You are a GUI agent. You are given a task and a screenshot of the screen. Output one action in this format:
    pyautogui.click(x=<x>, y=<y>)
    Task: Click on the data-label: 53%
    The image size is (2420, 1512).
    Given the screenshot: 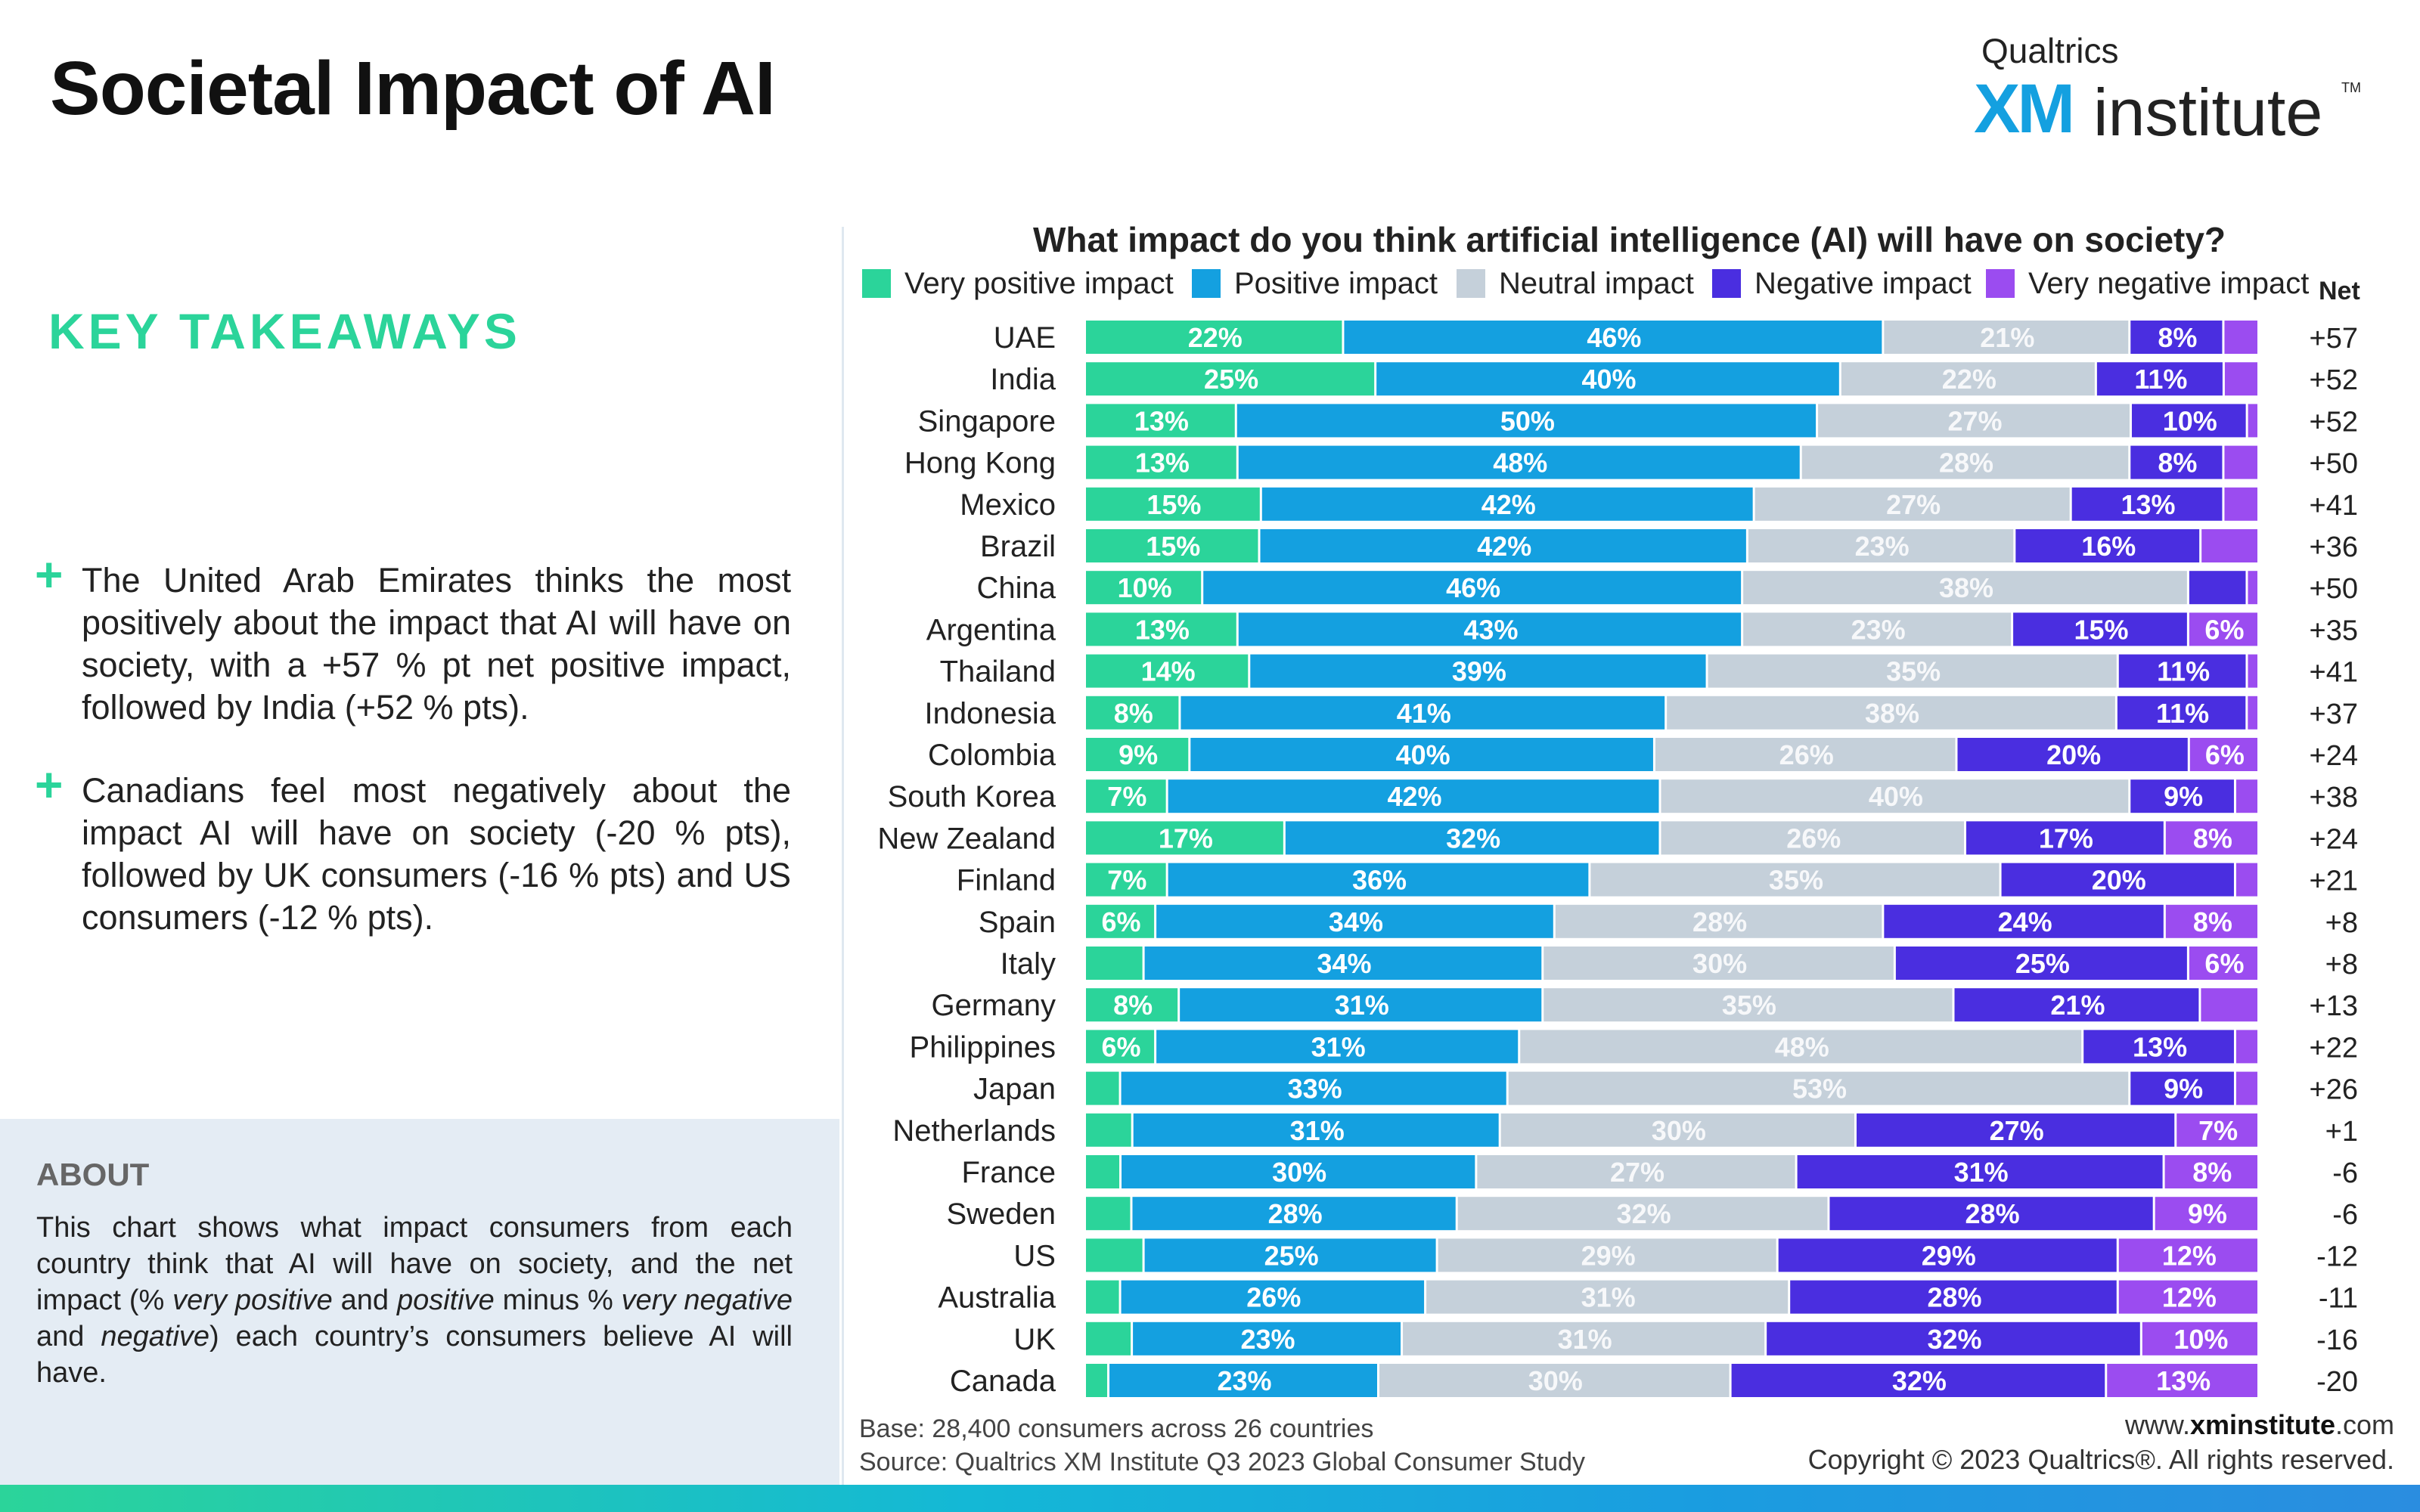 What is the action you would take?
    pyautogui.click(x=1819, y=1089)
    